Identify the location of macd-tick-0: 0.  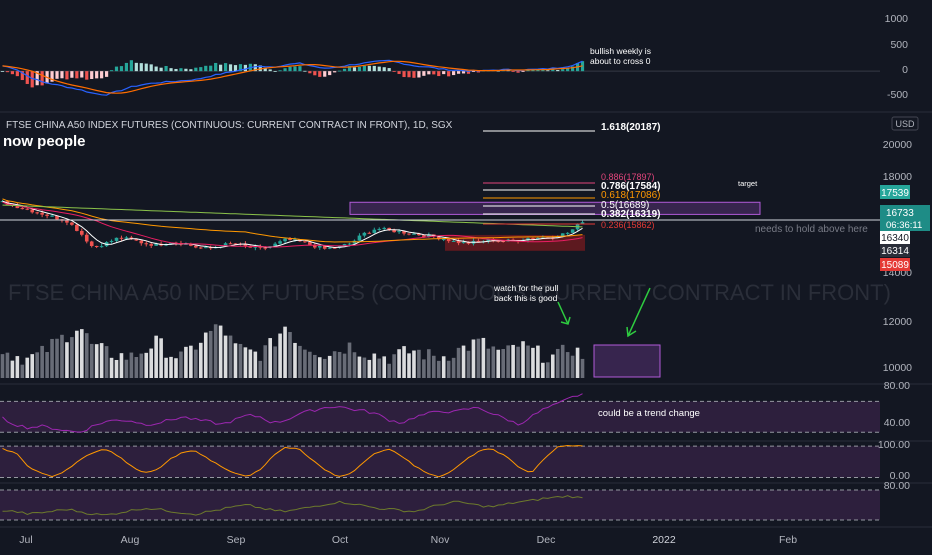
(905, 70).